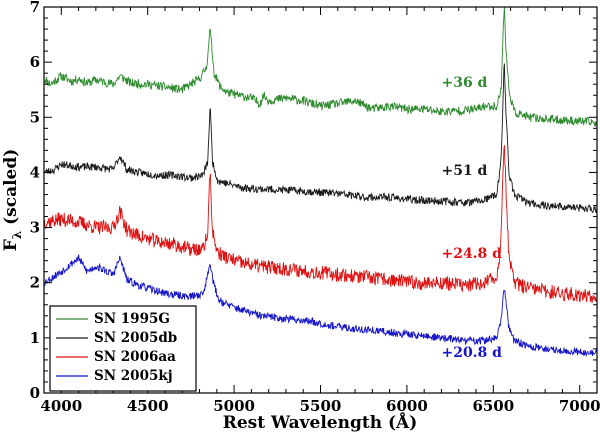  What do you see at coordinates (471, 254) in the screenshot?
I see `epoch-label-2: +24.8 d` at bounding box center [471, 254].